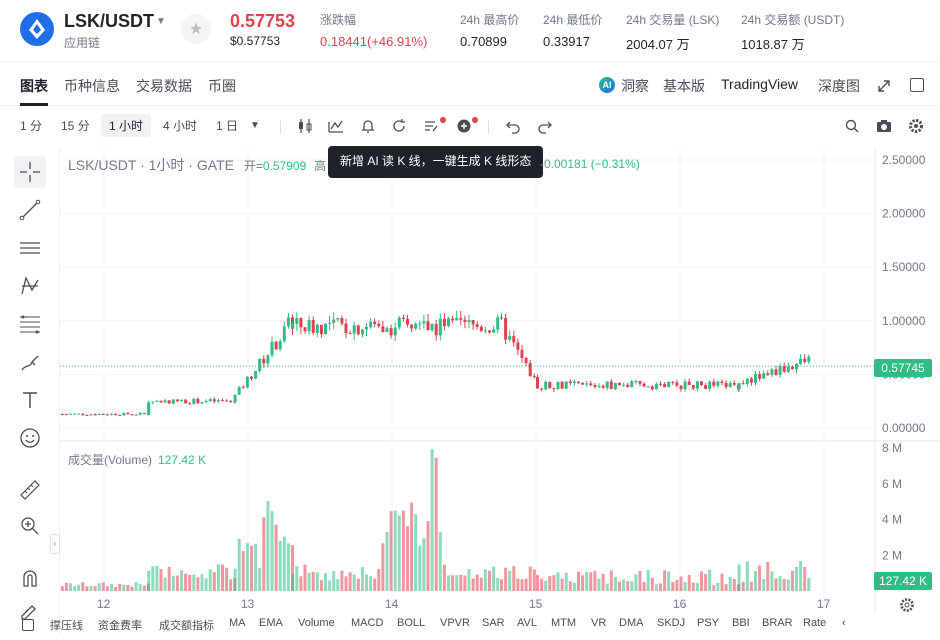 This screenshot has height=640, width=940. Describe the element at coordinates (180, 126) in the screenshot. I see `timeframe-4h: 4 小时` at that location.